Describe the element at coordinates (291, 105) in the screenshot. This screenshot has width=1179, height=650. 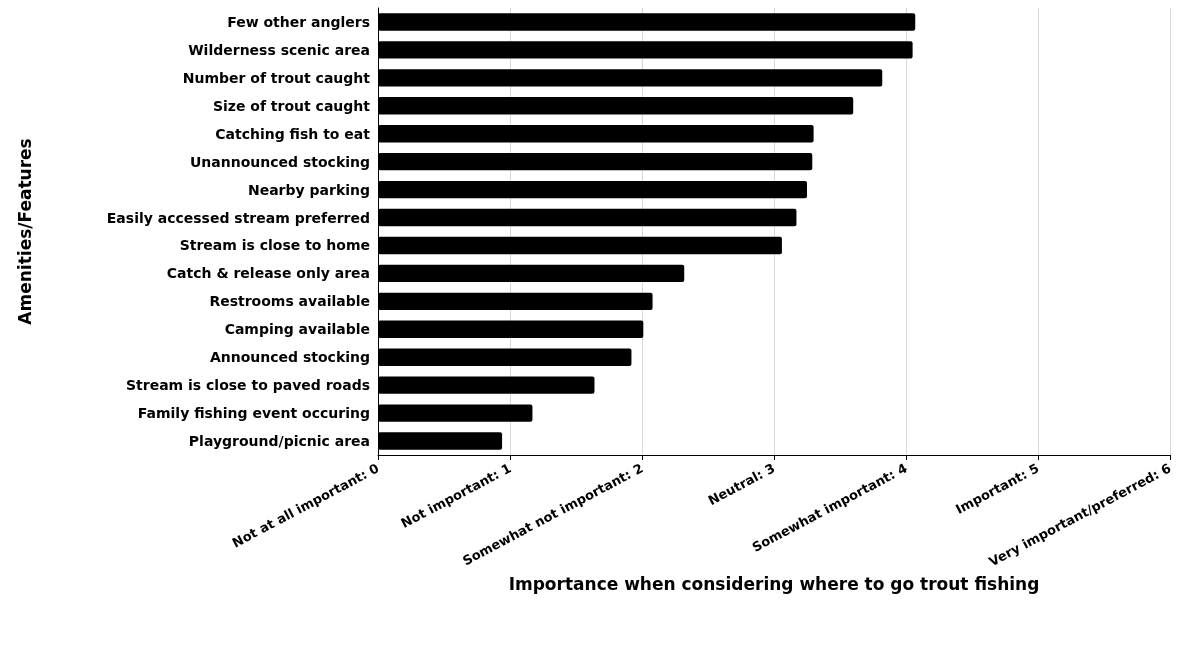
I see `y-tick-label: Size of trout caught` at that location.